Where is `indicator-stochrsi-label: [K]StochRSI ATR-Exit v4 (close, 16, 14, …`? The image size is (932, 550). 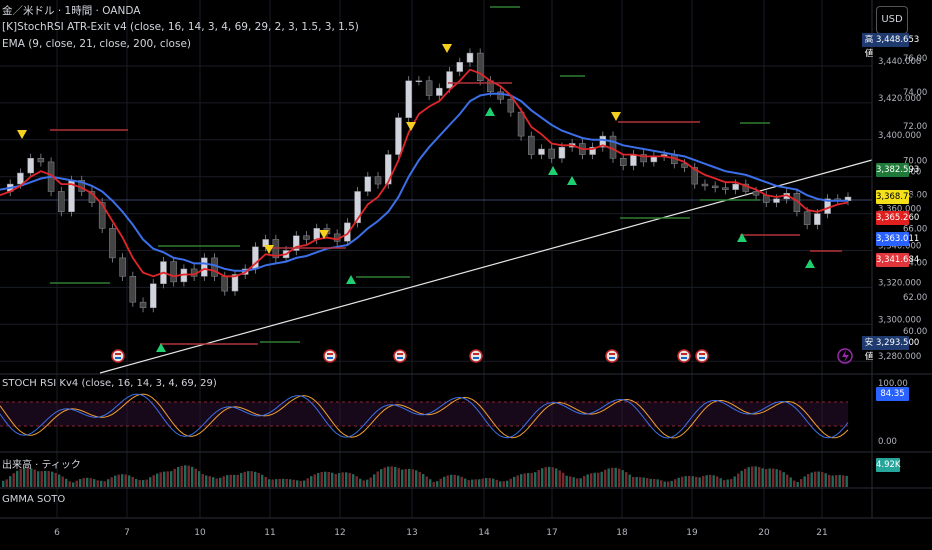 indicator-stochrsi-label: [K]StochRSI ATR-Exit v4 (close, 16, 14, … is located at coordinates (180, 27).